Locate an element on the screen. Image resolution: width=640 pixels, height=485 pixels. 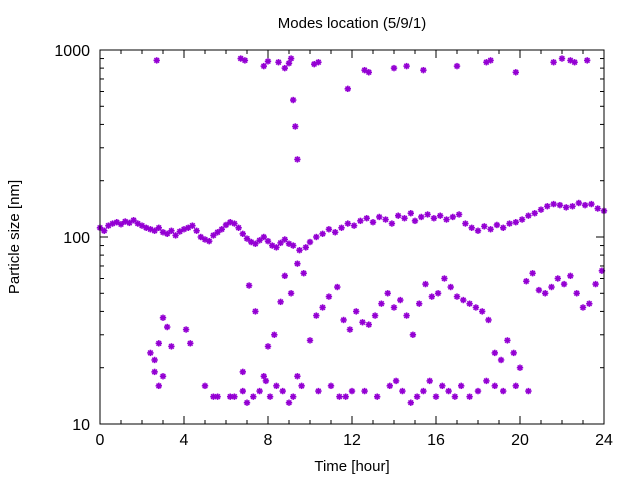
x-tick-label: 12 is located at coordinates (352, 440).